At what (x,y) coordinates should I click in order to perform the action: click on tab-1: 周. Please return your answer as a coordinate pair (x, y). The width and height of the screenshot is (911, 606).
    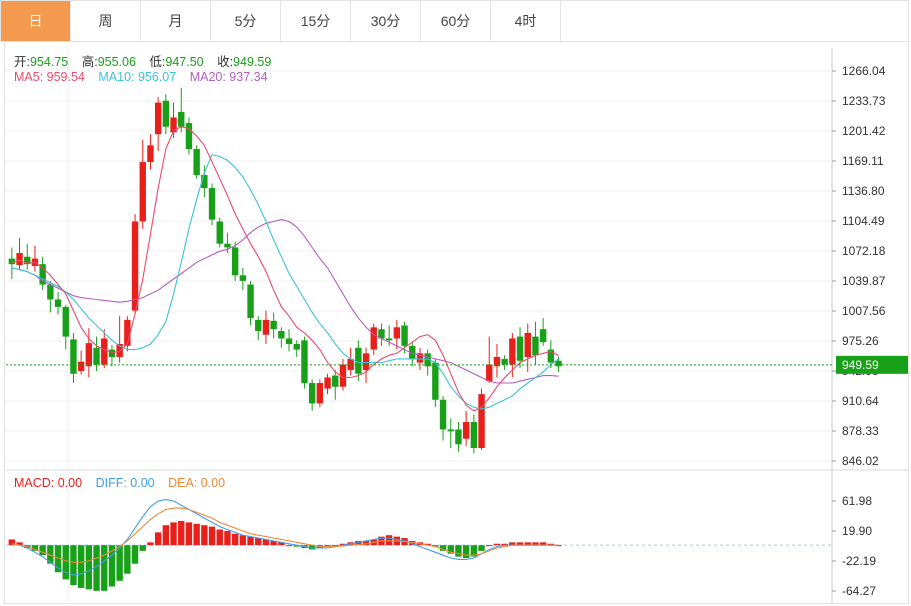
    Looking at the image, I should click on (106, 21).